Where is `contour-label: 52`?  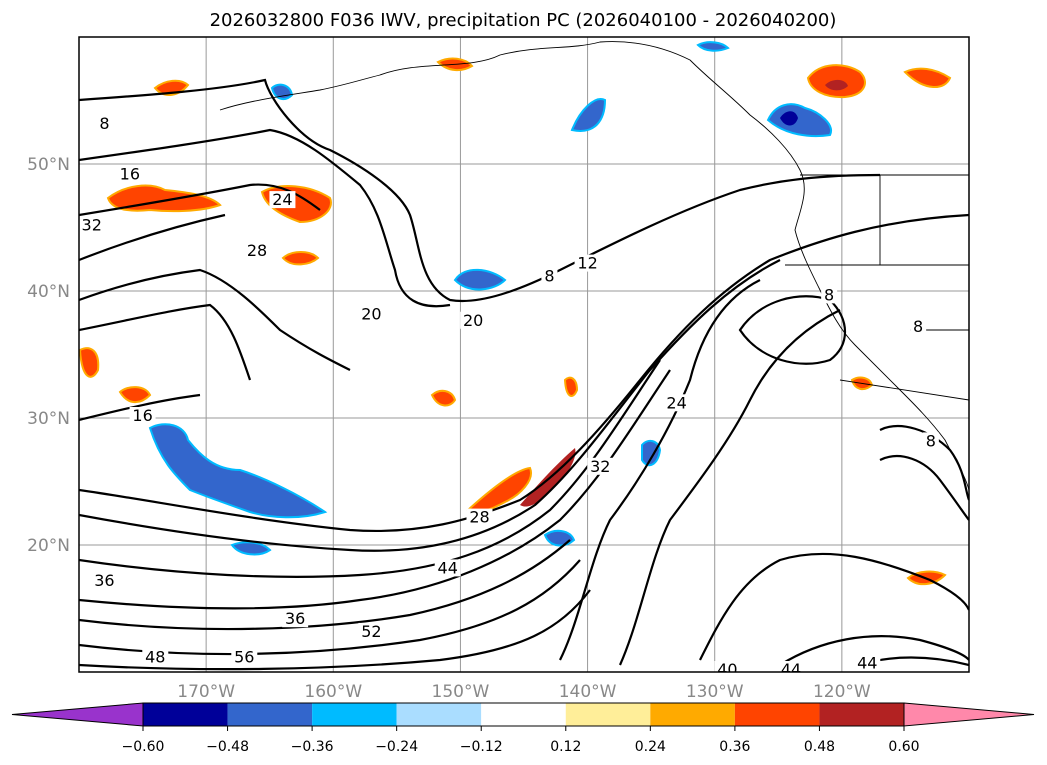 contour-label: 52 is located at coordinates (371, 631).